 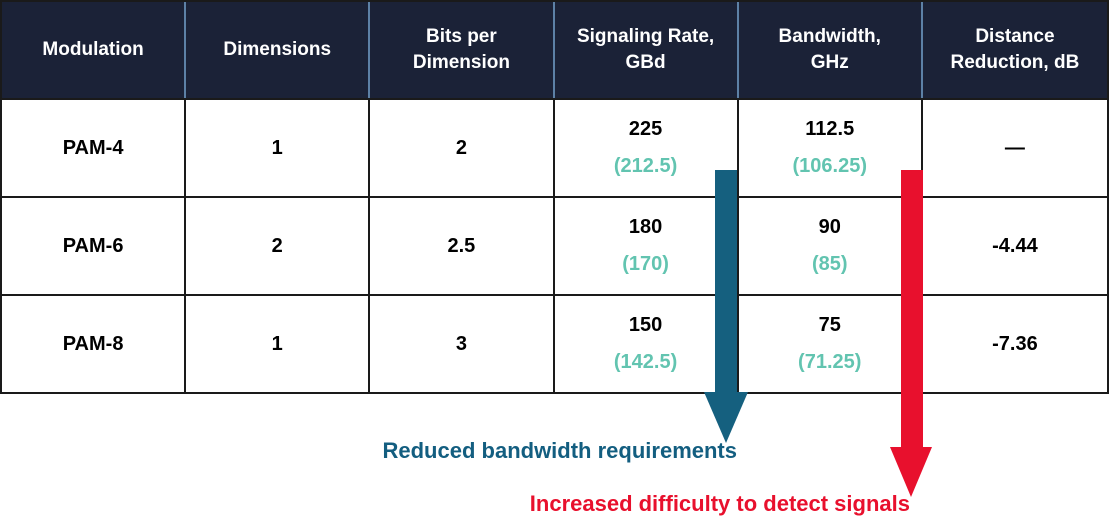 I want to click on column-header-bits-per-dimension: Bits per Dimension, so click(x=462, y=50).